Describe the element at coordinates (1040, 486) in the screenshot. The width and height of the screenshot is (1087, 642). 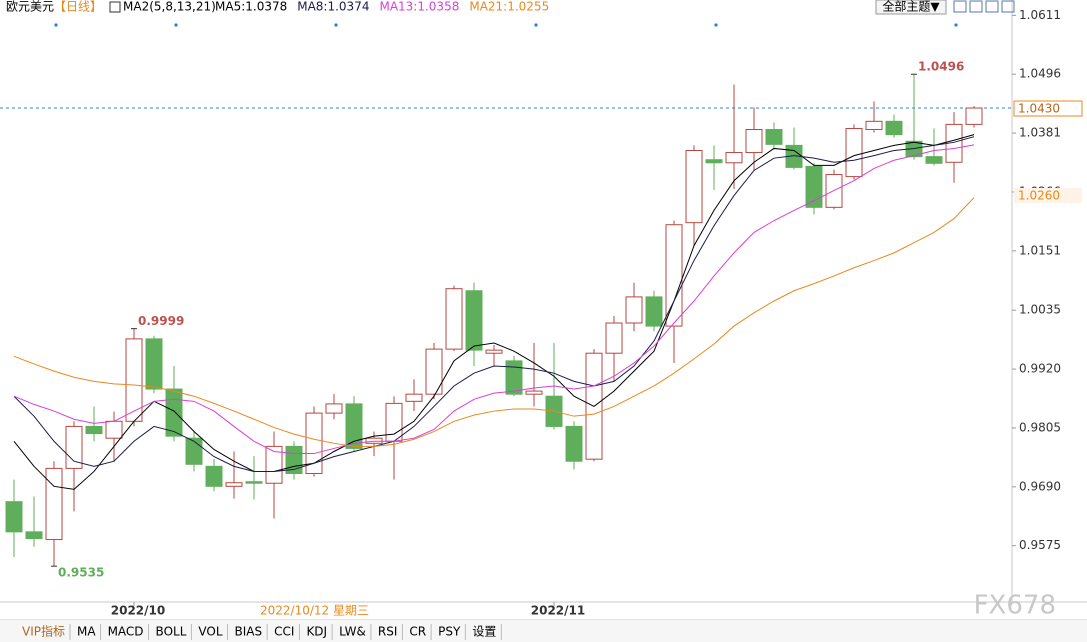
I see `y-tick-label: 0.9690` at that location.